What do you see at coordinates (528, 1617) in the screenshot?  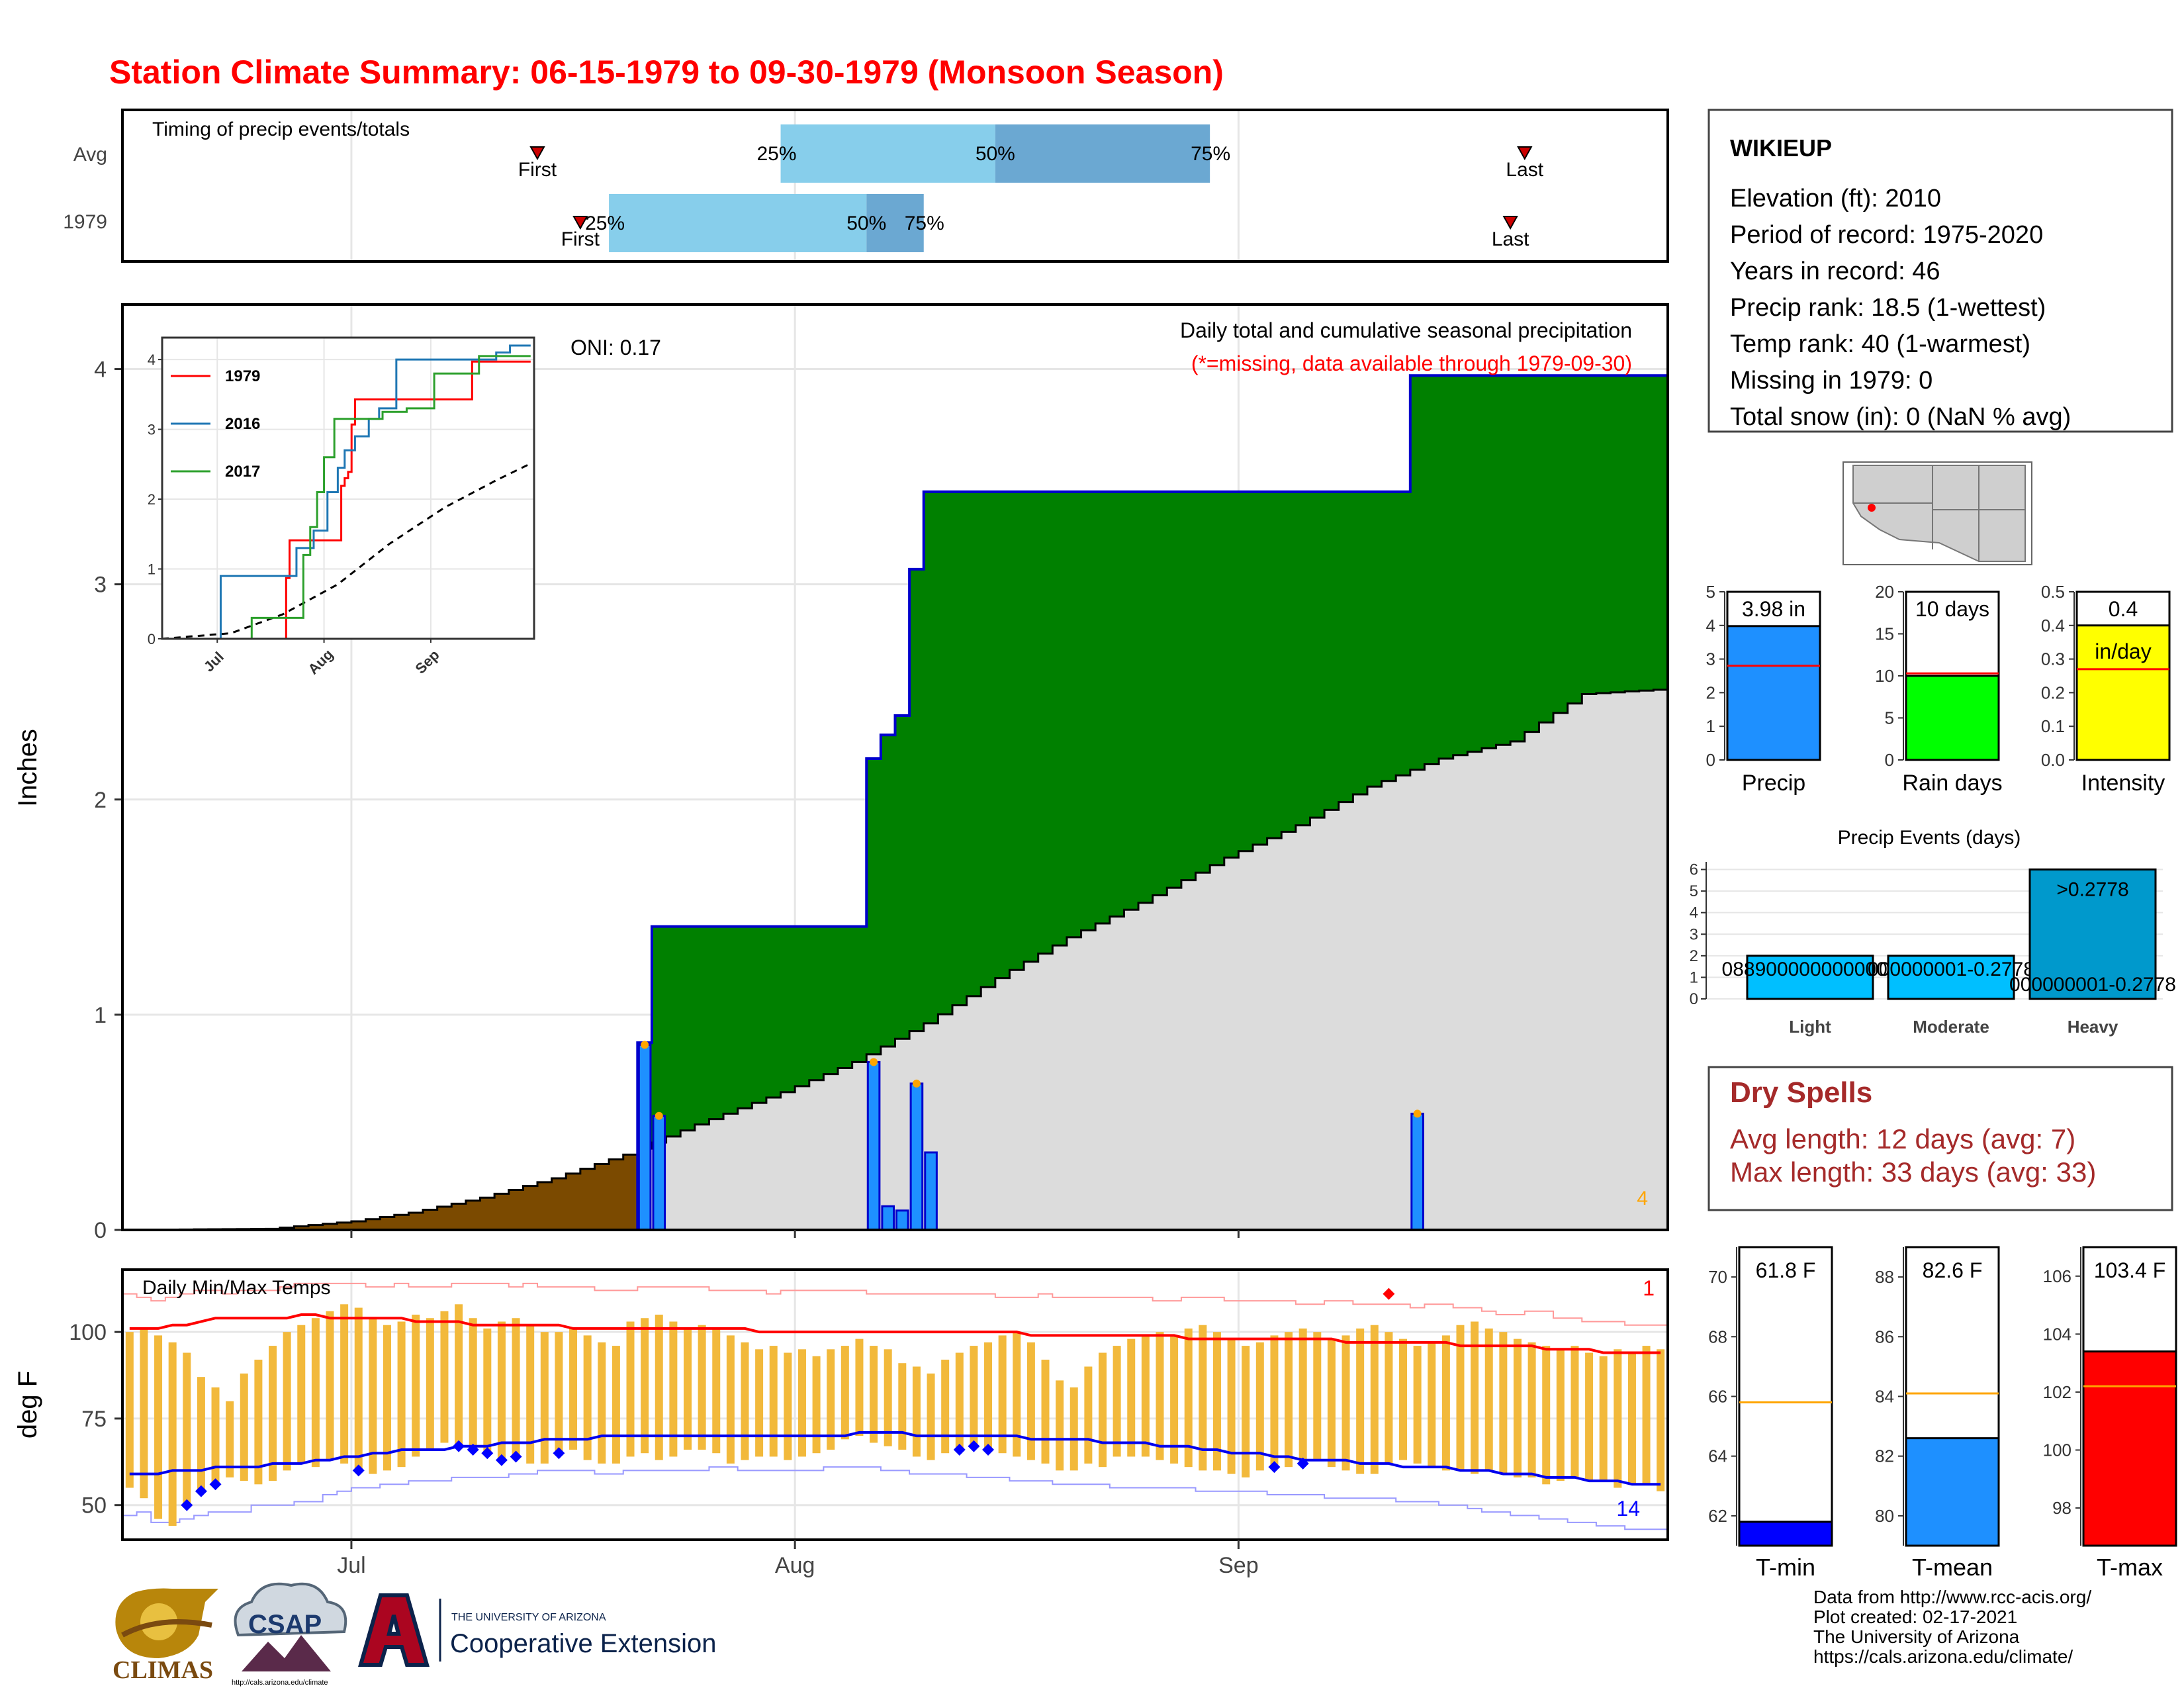 I see `ua-small-text: THE UNIVERSITY OF ARIZONA` at bounding box center [528, 1617].